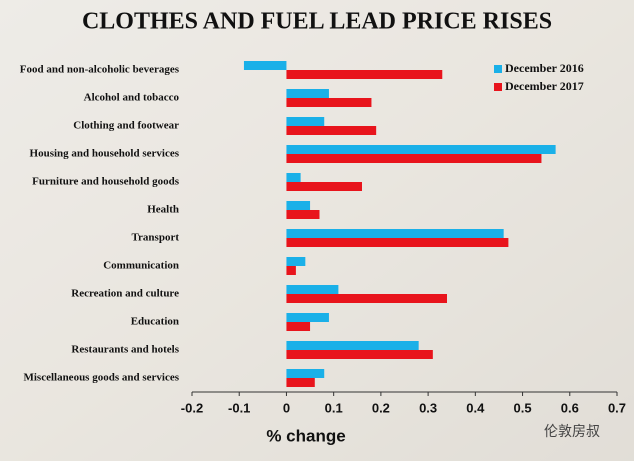 The image size is (634, 461). I want to click on y-tick-label: Communication, so click(141, 266).